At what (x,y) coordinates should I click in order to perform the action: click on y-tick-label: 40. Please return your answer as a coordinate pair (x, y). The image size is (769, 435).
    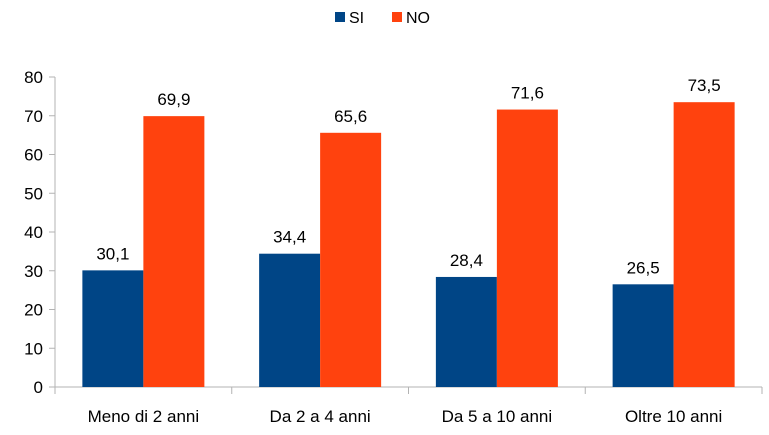
    Looking at the image, I should click on (33, 232).